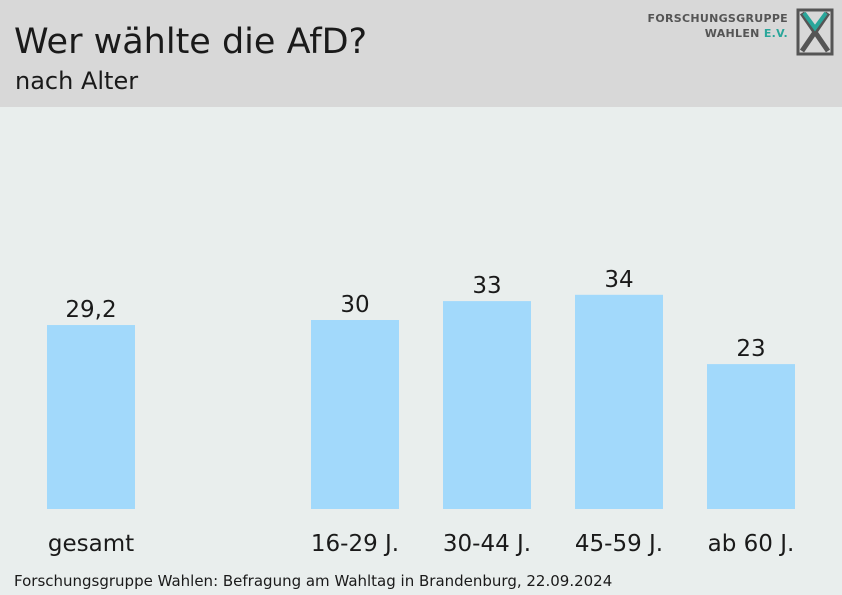 The height and width of the screenshot is (595, 842). What do you see at coordinates (618, 280) in the screenshot?
I see `value-label-4: 34` at bounding box center [618, 280].